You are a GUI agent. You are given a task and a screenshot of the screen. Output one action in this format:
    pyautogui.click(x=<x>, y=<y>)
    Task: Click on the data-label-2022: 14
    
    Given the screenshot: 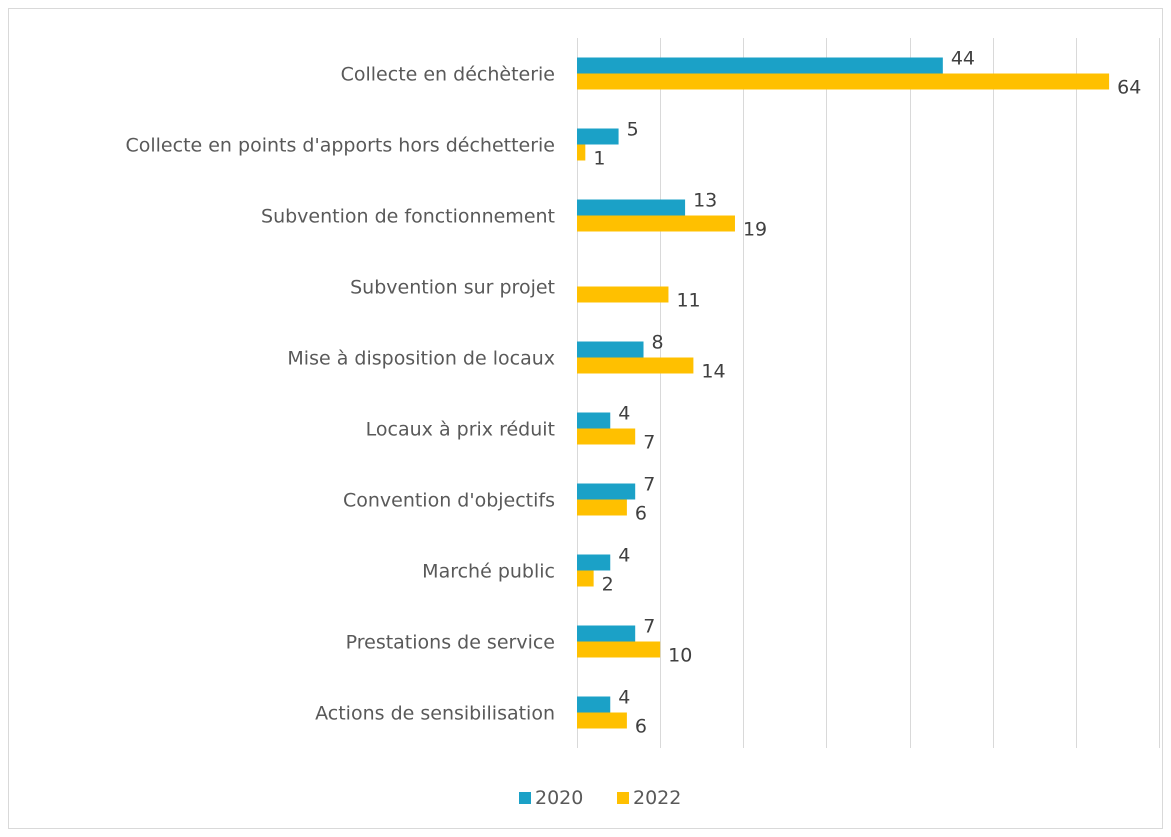 What is the action you would take?
    pyautogui.click(x=713, y=372)
    